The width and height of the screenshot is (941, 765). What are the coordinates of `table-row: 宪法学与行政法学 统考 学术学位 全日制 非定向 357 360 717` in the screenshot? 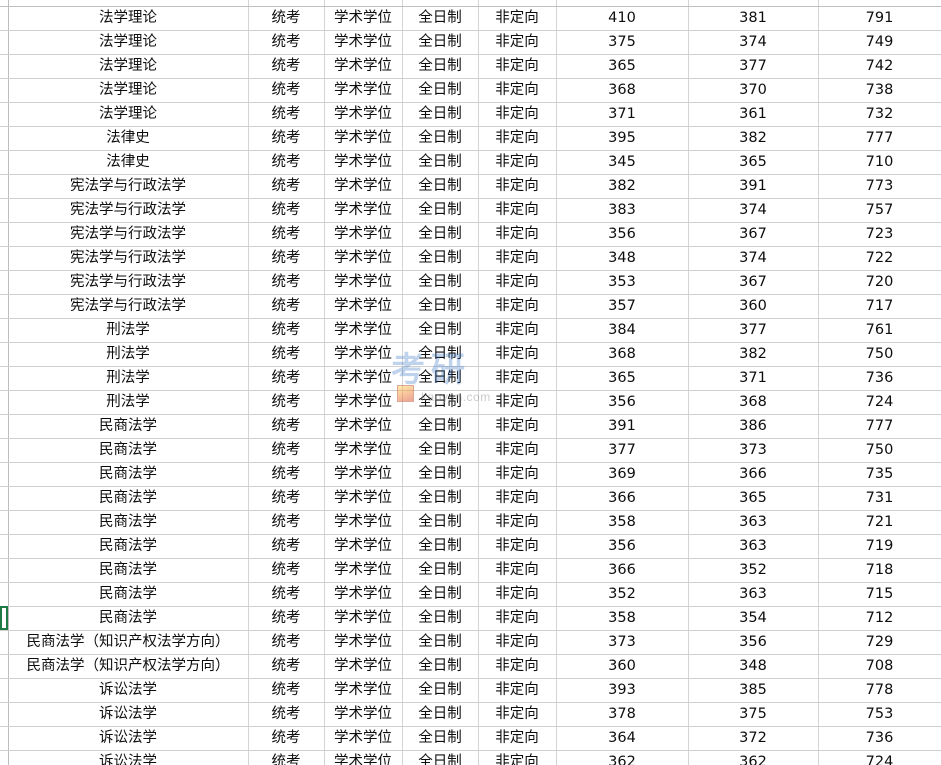 It's located at (470, 306).